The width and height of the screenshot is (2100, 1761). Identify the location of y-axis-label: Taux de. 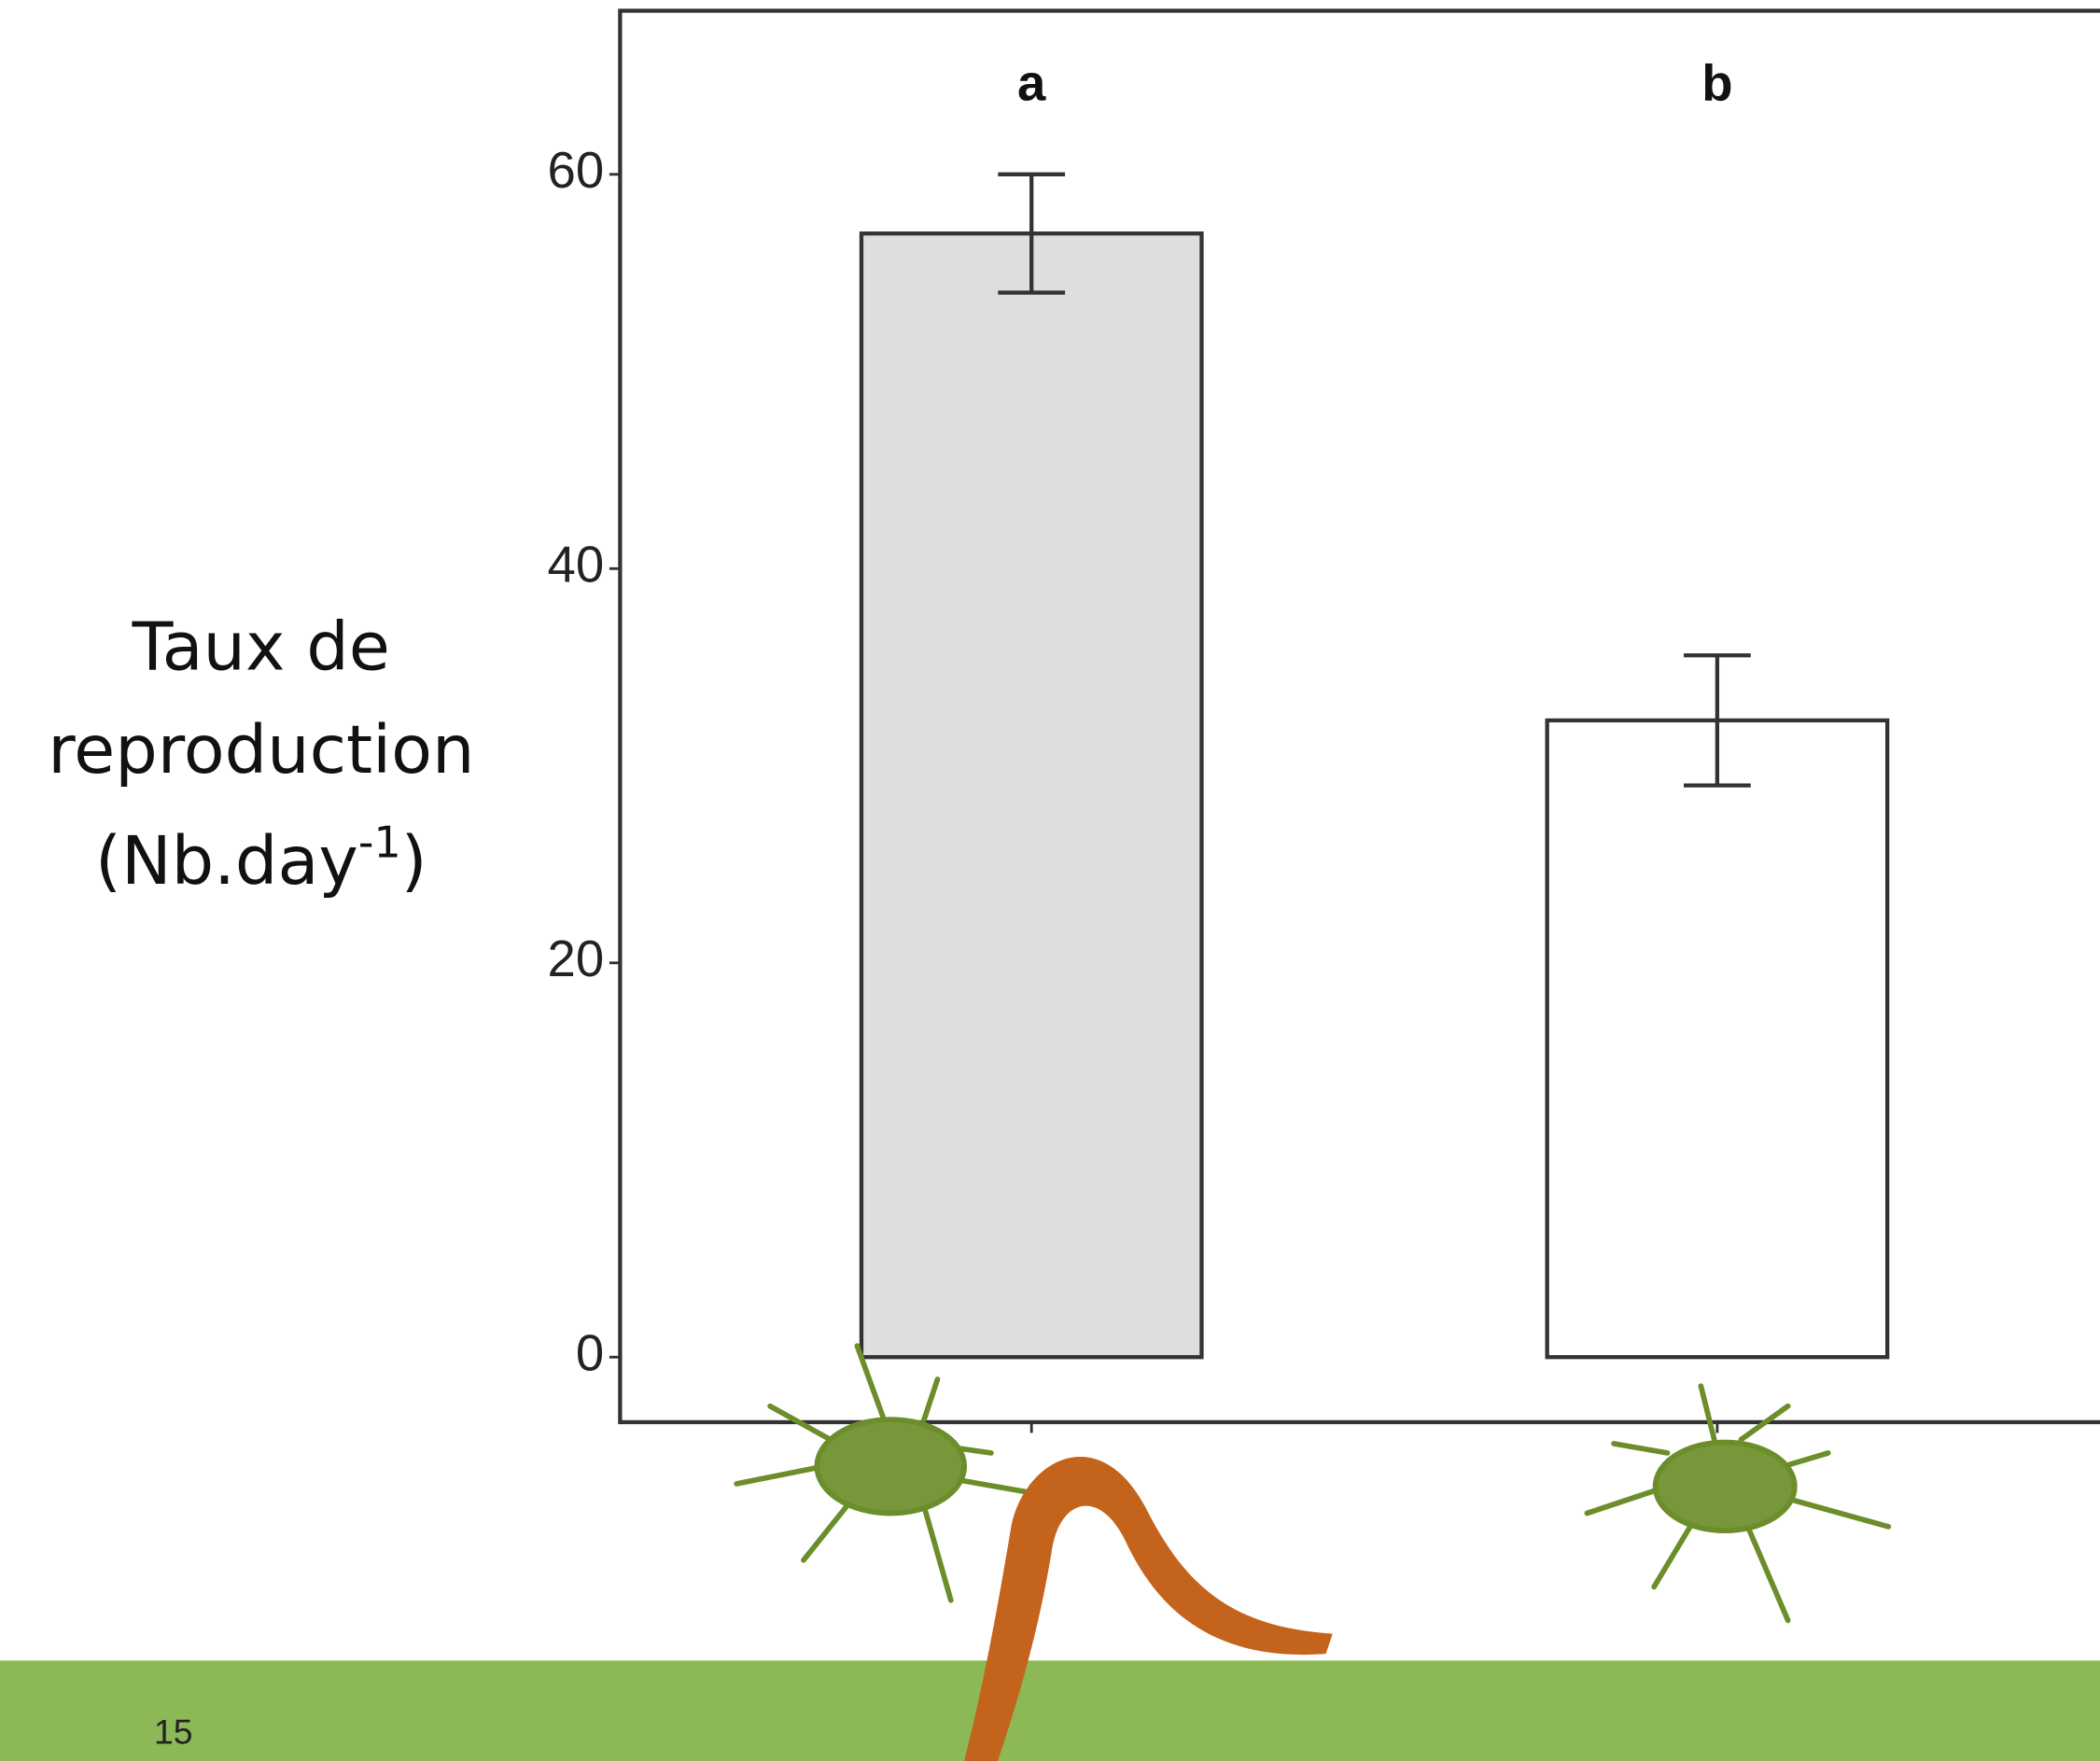
(261, 646).